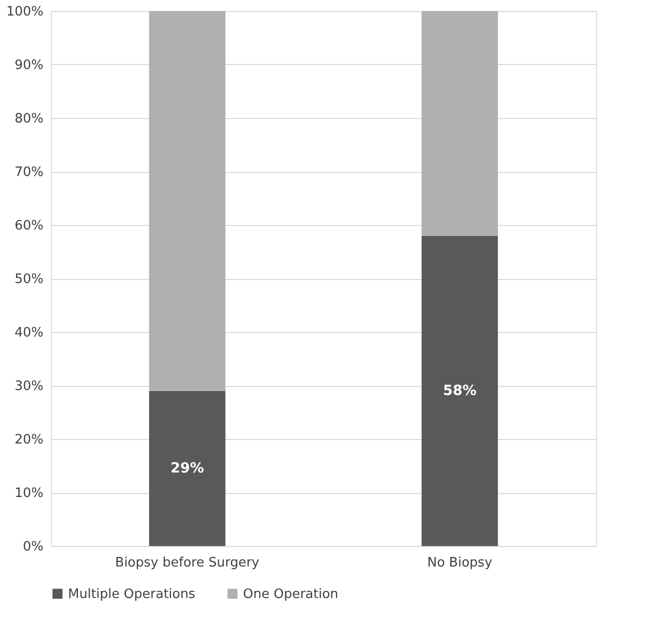  I want to click on legend-label: One Operation, so click(290, 594).